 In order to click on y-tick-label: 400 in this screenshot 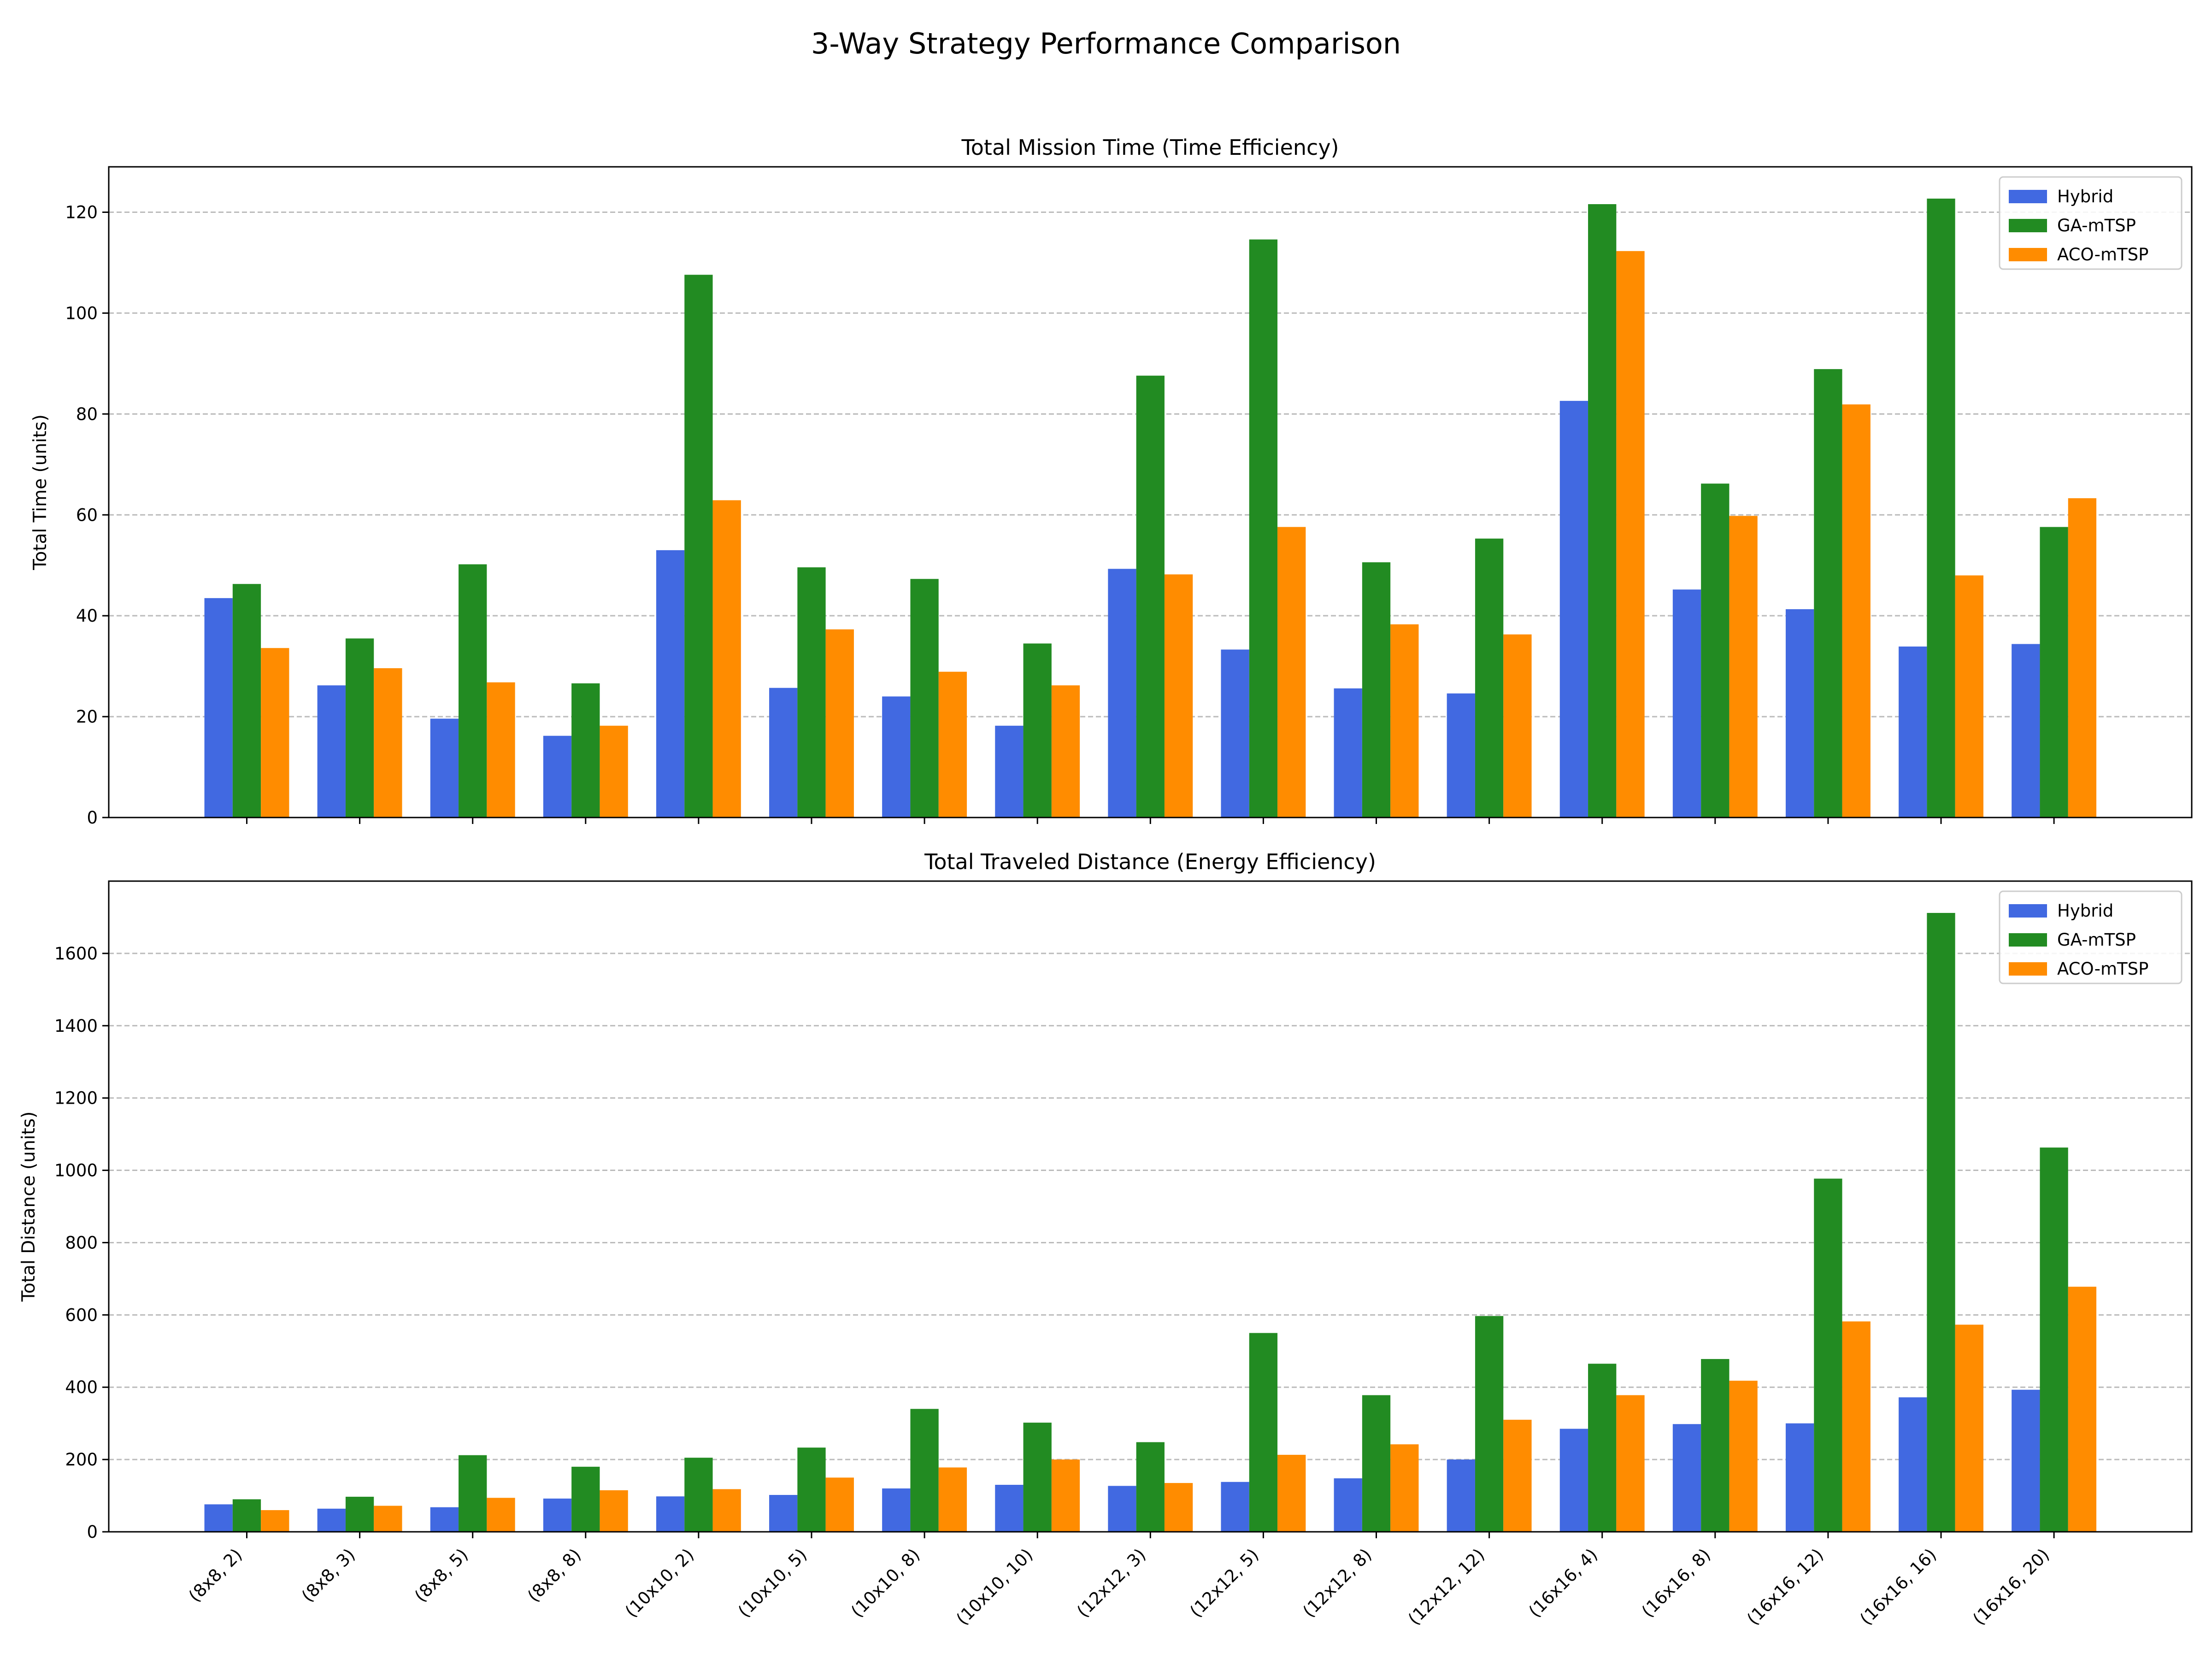, I will do `click(81, 1387)`.